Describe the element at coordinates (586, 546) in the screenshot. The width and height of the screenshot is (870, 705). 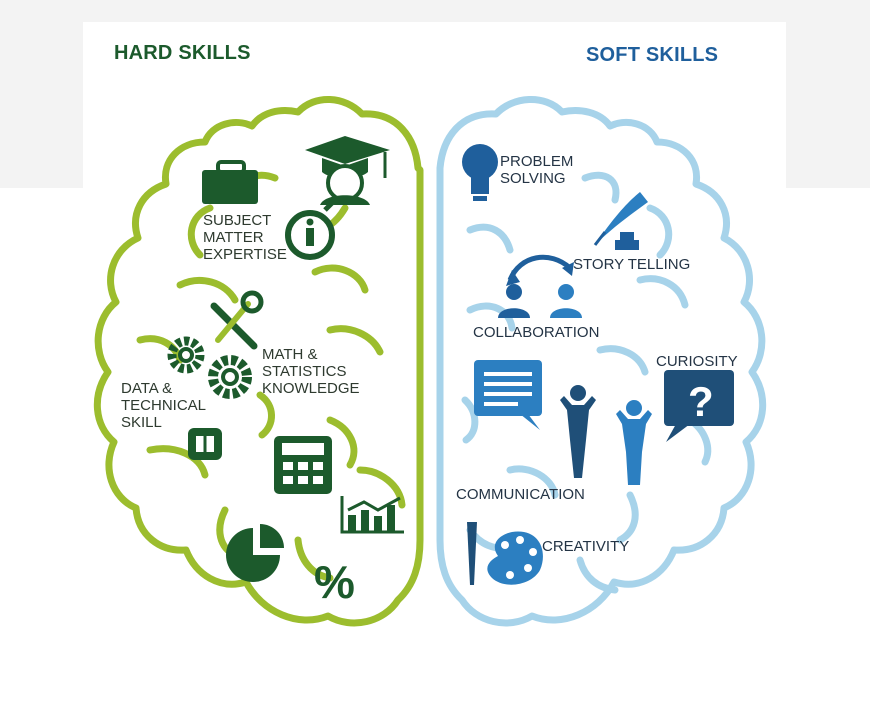
I see `label-creativity: CREATIVITY` at that location.